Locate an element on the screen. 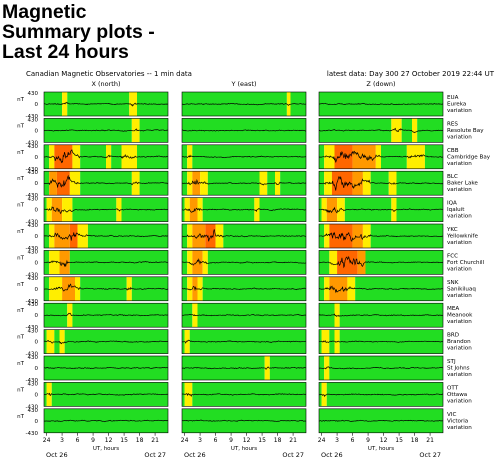 Image resolution: width=500 pixels, height=462 pixels. x-axis-label: UT, hours is located at coordinates (244, 449).